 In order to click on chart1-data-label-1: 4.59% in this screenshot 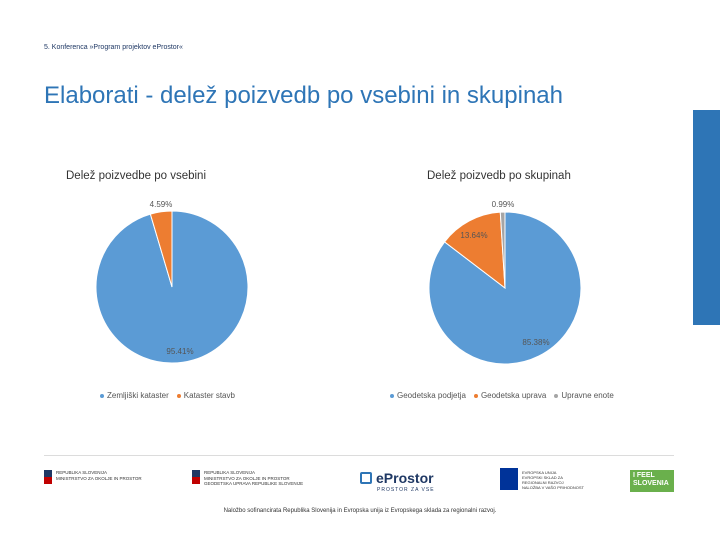, I will do `click(161, 204)`.